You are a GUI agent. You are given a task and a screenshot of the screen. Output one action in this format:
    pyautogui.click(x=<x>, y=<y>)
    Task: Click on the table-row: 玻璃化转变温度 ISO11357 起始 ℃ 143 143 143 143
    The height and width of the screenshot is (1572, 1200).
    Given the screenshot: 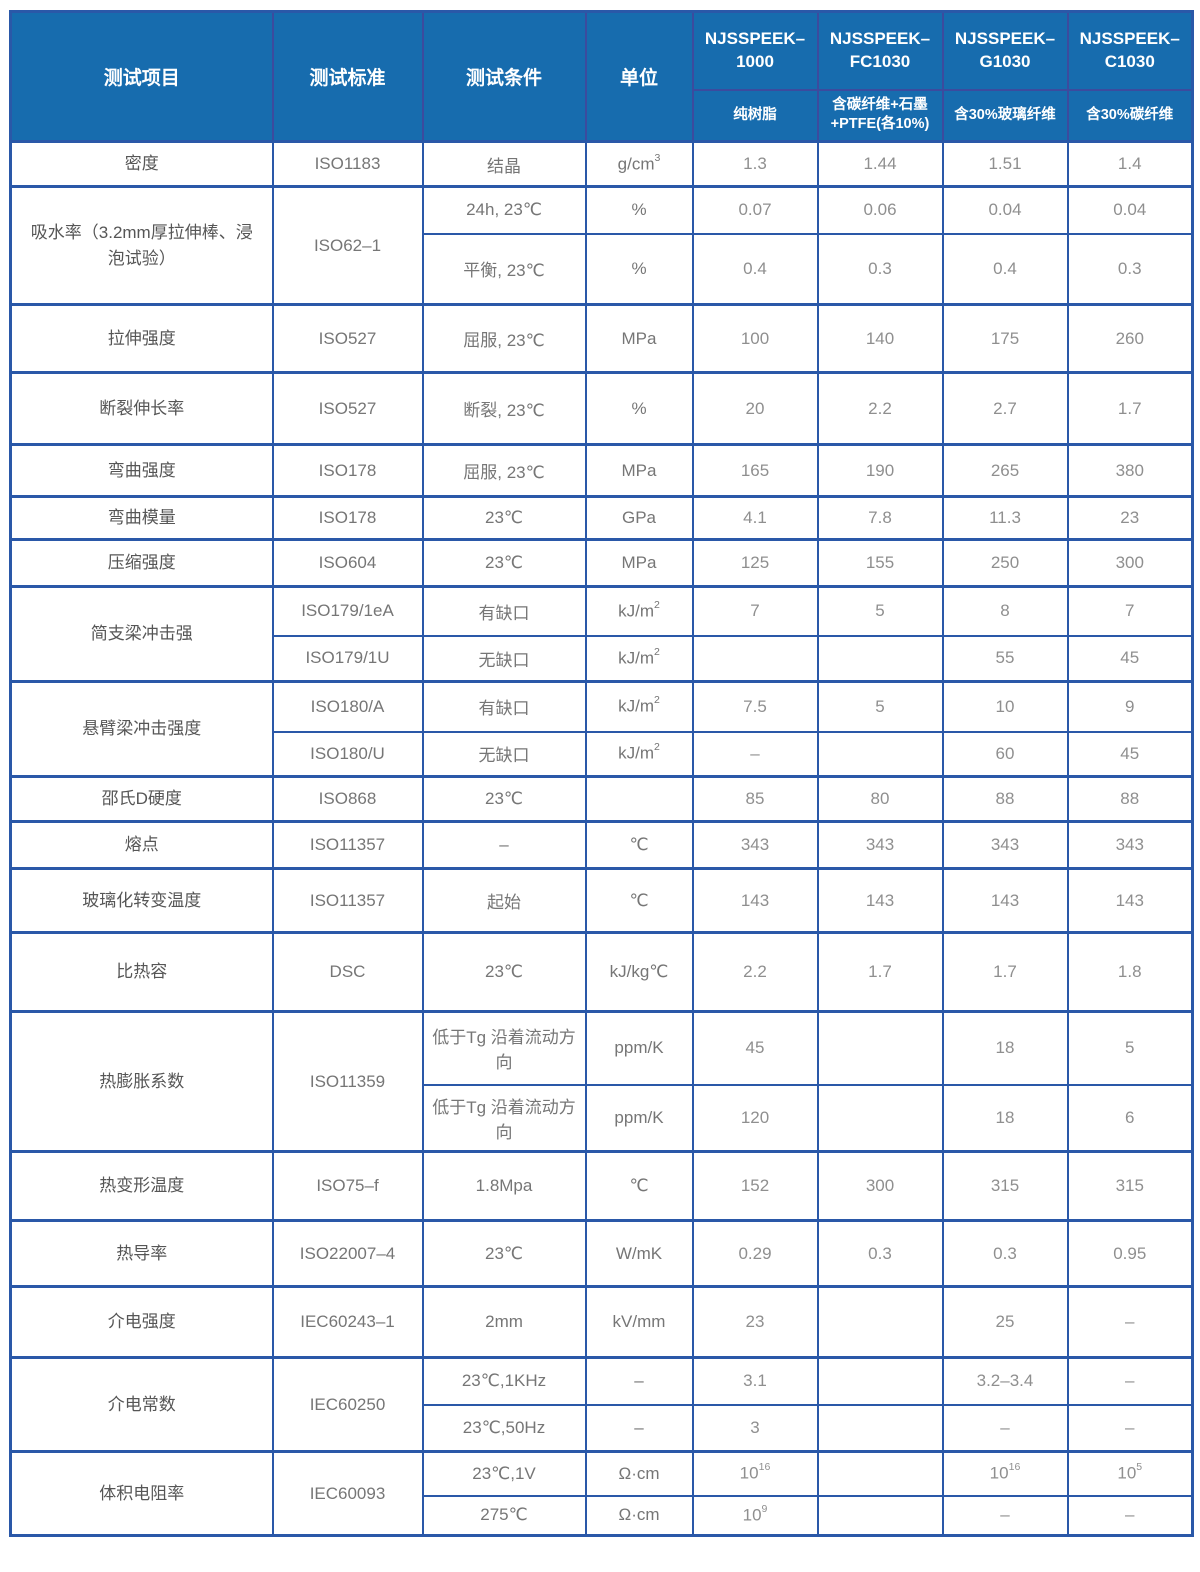 What is the action you would take?
    pyautogui.click(x=601, y=900)
    